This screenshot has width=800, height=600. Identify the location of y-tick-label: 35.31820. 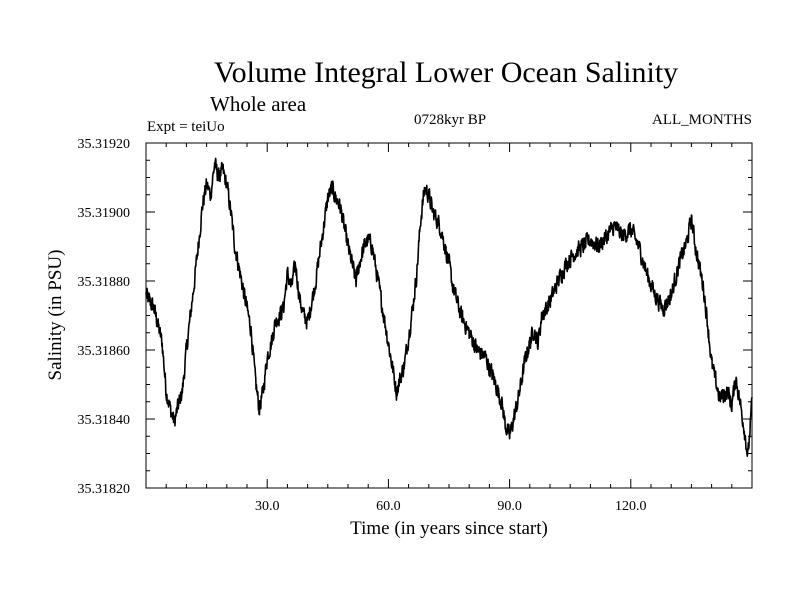
(104, 489).